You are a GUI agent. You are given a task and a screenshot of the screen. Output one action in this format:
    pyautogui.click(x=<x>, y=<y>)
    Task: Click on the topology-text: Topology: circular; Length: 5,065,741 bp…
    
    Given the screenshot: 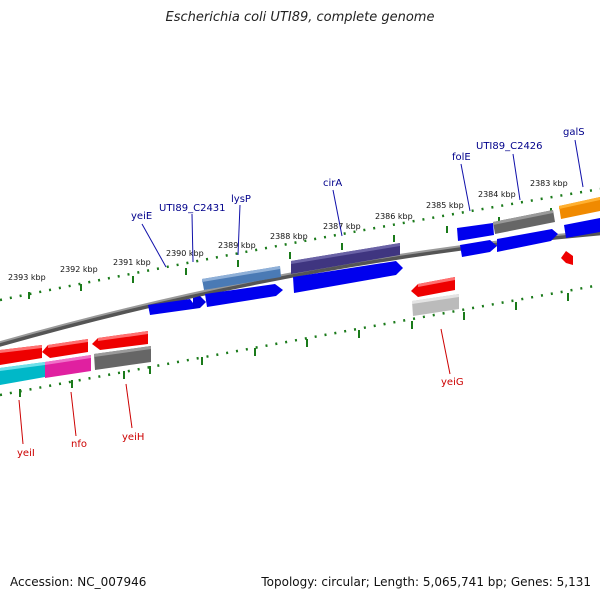 What is the action you would take?
    pyautogui.click(x=426, y=582)
    